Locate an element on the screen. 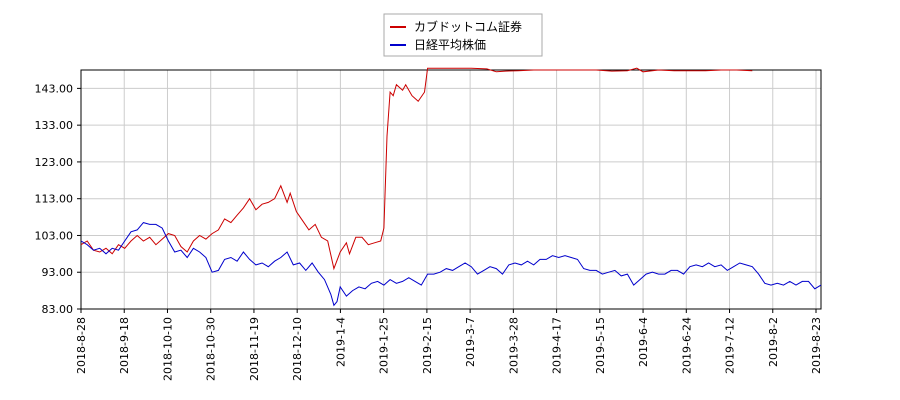 This screenshot has height=400, width=900. x-tick-label: 2018-9-18 is located at coordinates (124, 345).